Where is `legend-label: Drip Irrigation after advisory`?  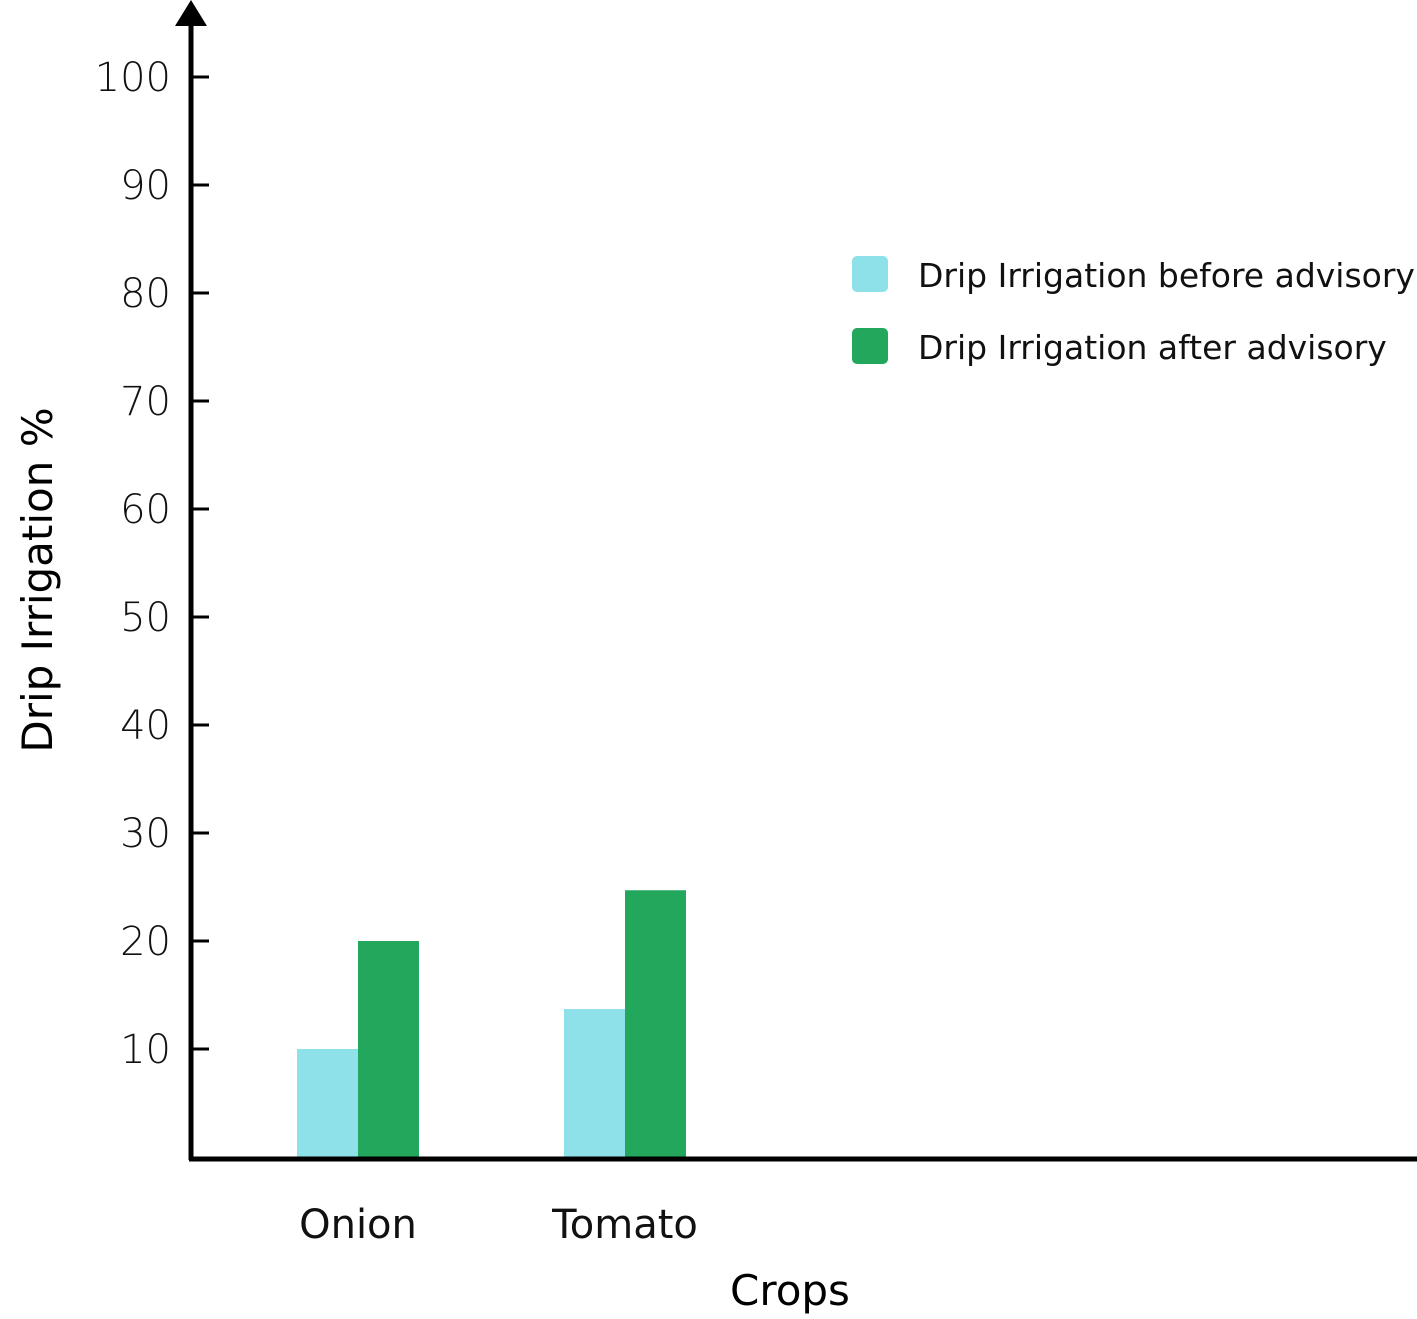
legend-label: Drip Irrigation after advisory is located at coordinates (1152, 347).